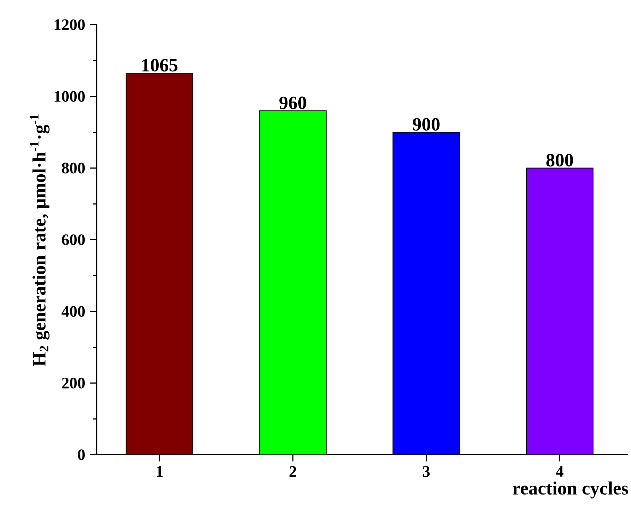  Describe the element at coordinates (74, 312) in the screenshot. I see `y-tick-label: 400` at that location.